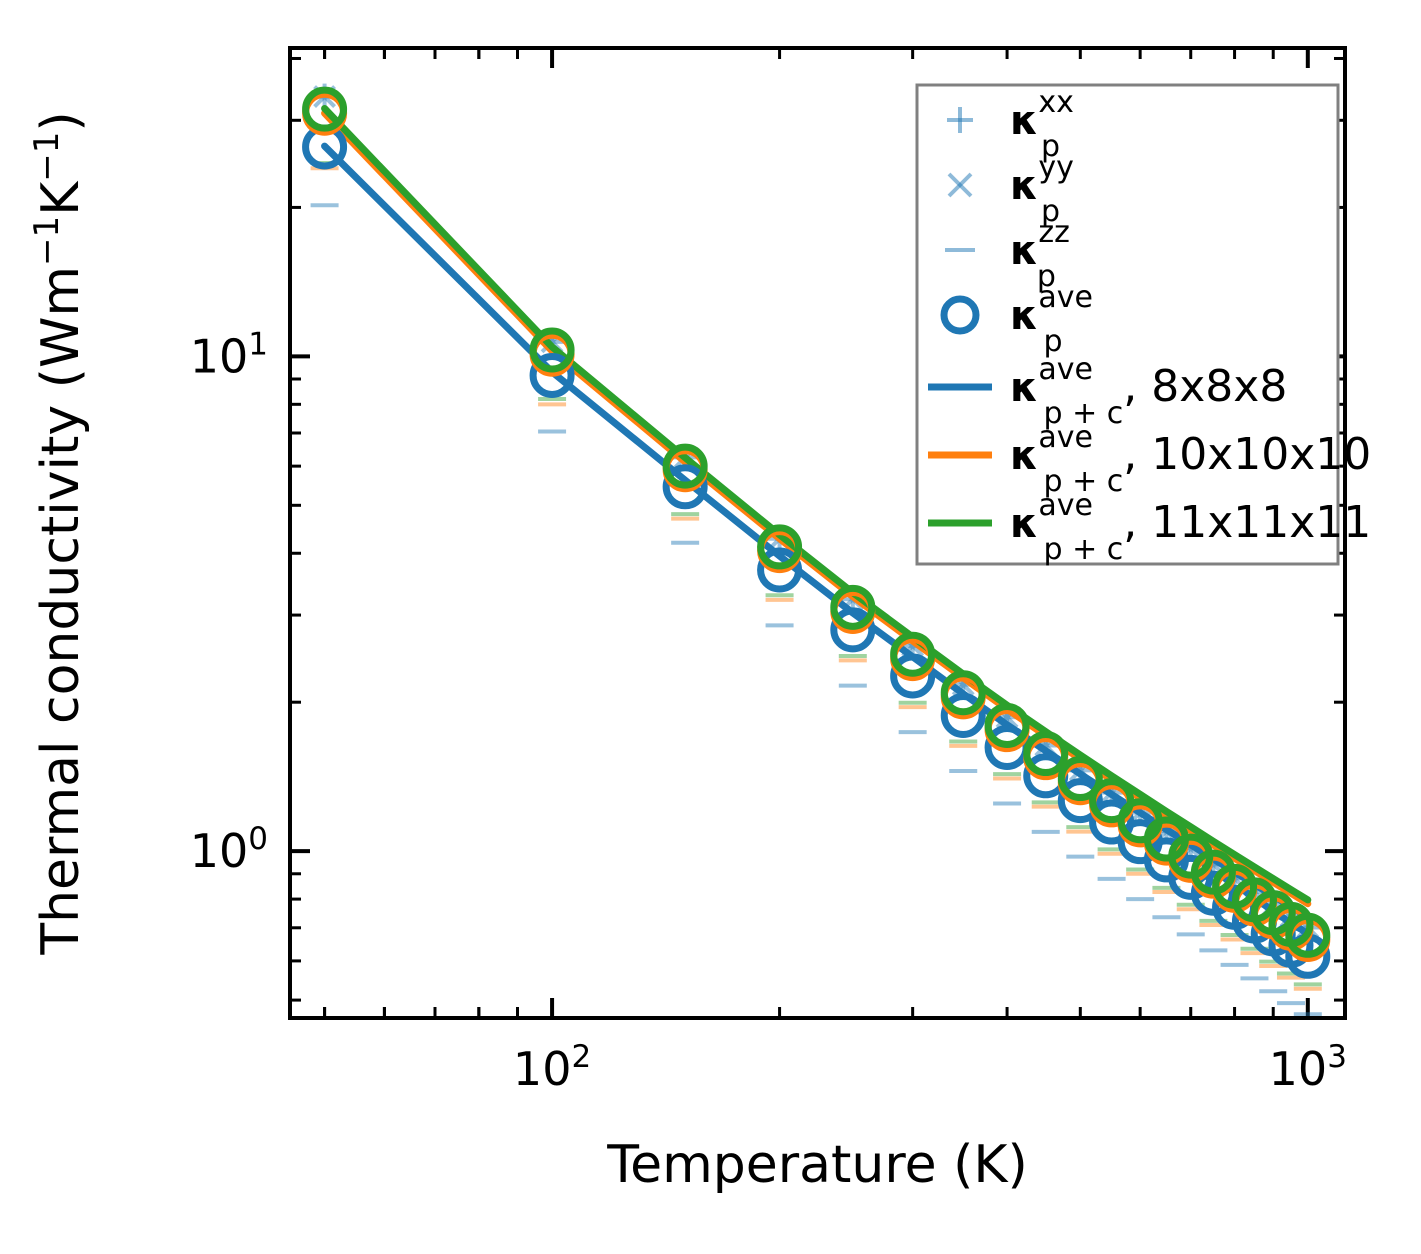  What do you see at coordinates (1190, 459) in the screenshot?
I see `legend-label: κave p + c, 10x10x10` at bounding box center [1190, 459].